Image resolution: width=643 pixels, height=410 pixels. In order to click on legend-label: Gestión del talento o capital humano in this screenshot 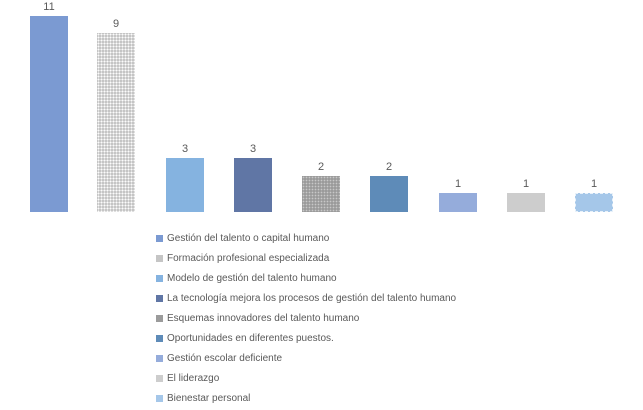, I will do `click(248, 238)`.